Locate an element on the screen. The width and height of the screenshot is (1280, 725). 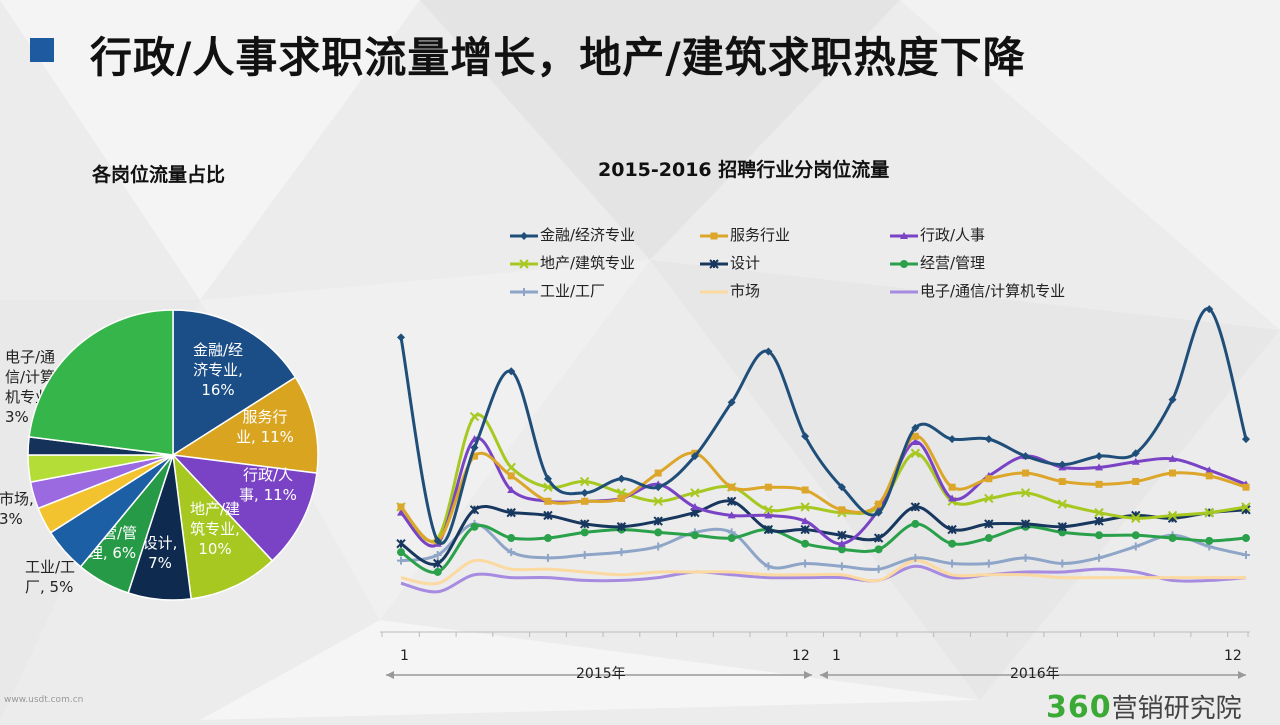
legend-item: 工业/工厂 is located at coordinates (557, 291).